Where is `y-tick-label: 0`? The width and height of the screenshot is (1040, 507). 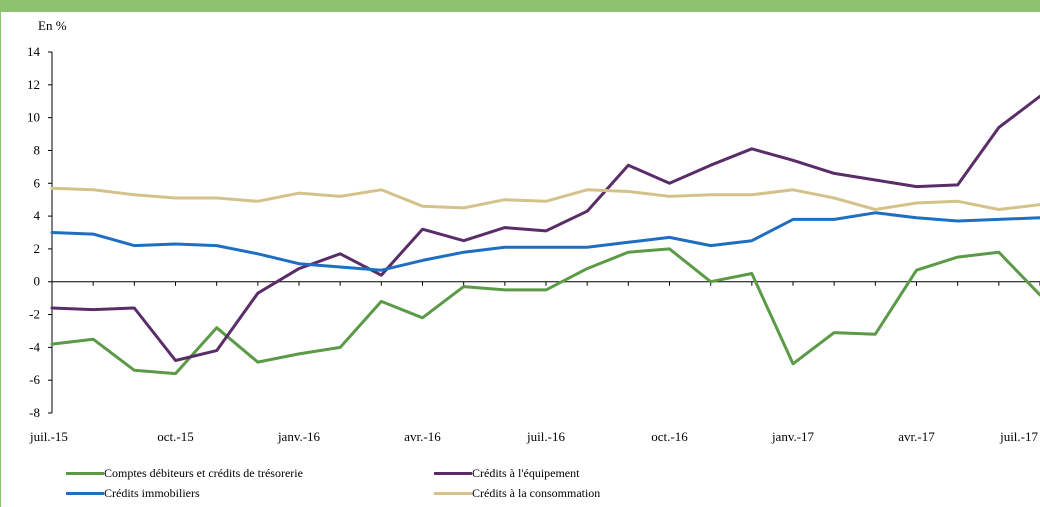
y-tick-label: 0 is located at coordinates (37, 281).